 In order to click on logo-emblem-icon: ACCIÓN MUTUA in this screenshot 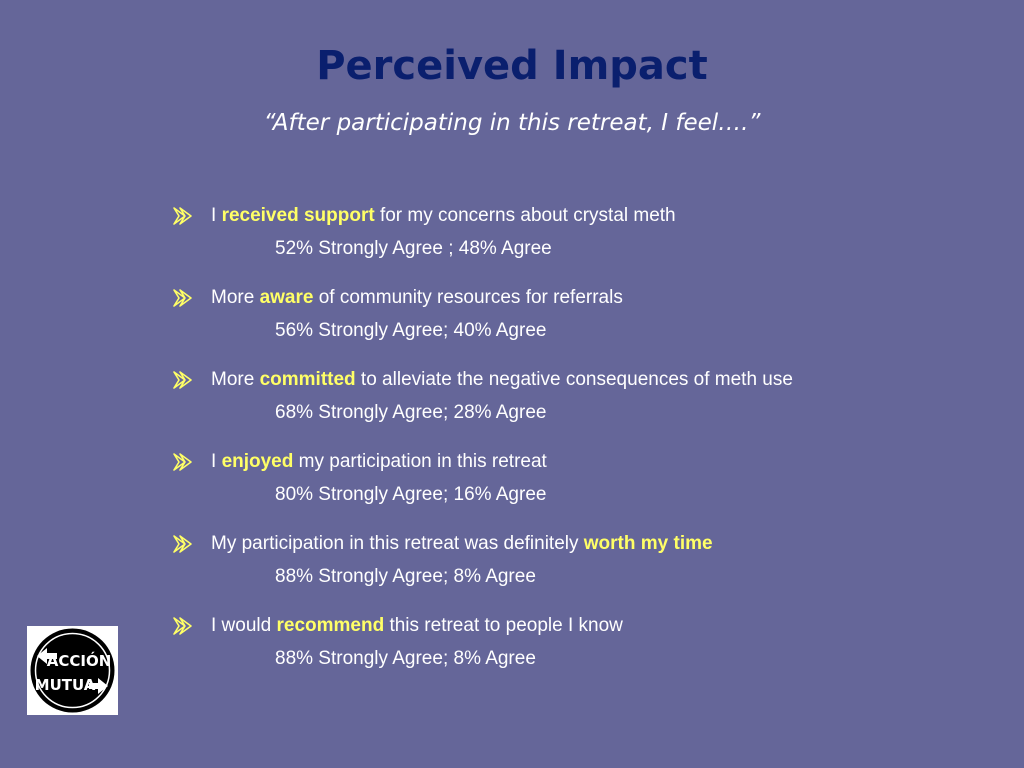, I will do `click(72, 670)`.